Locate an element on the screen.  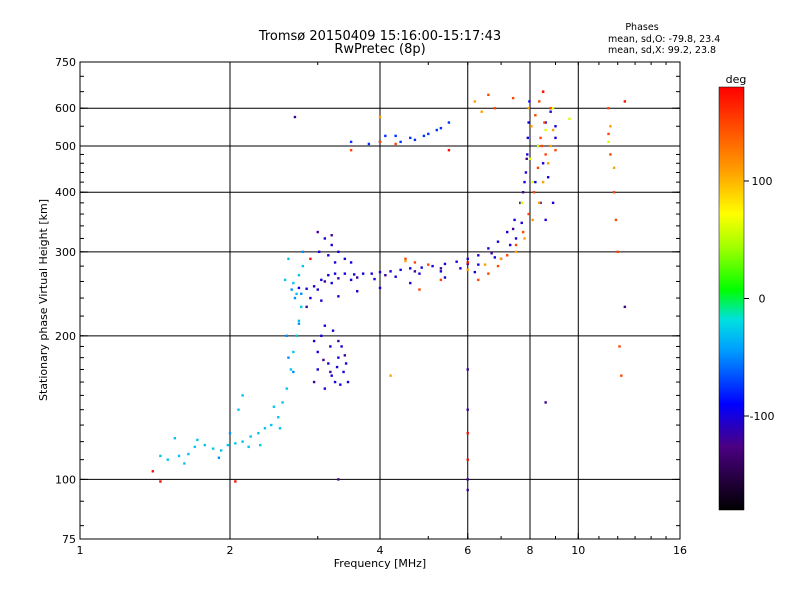
y-tick-label: 200 is located at coordinates (65, 336).